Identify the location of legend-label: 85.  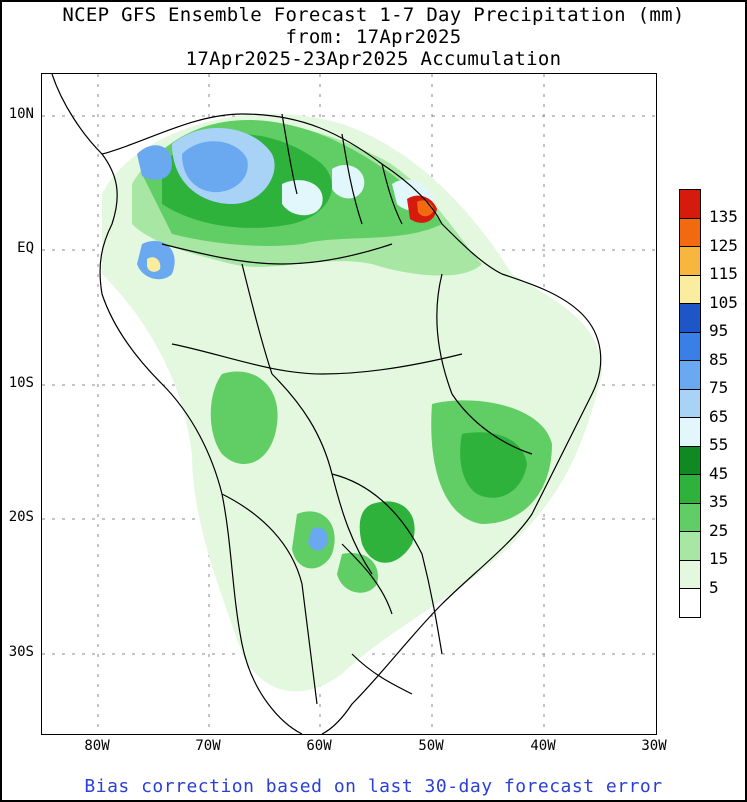
(719, 359).